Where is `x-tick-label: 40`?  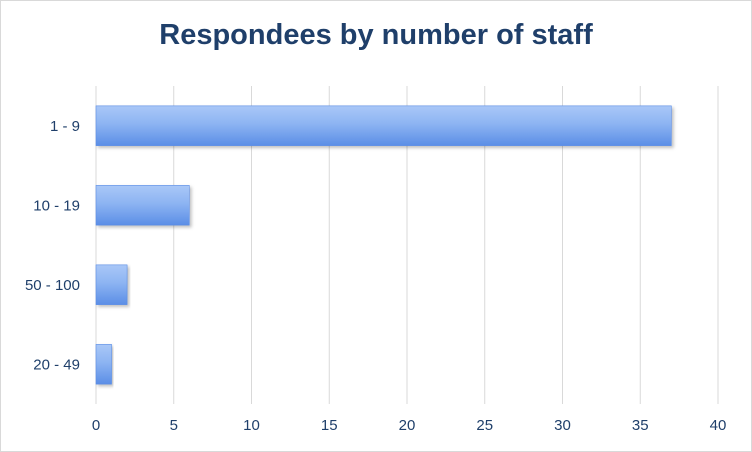
x-tick-label: 40 is located at coordinates (718, 425).